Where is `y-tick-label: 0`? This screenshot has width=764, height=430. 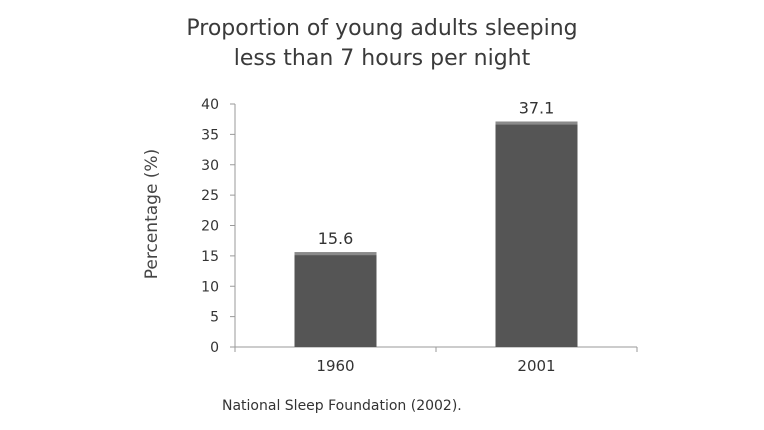
y-tick-label: 0 is located at coordinates (214, 348).